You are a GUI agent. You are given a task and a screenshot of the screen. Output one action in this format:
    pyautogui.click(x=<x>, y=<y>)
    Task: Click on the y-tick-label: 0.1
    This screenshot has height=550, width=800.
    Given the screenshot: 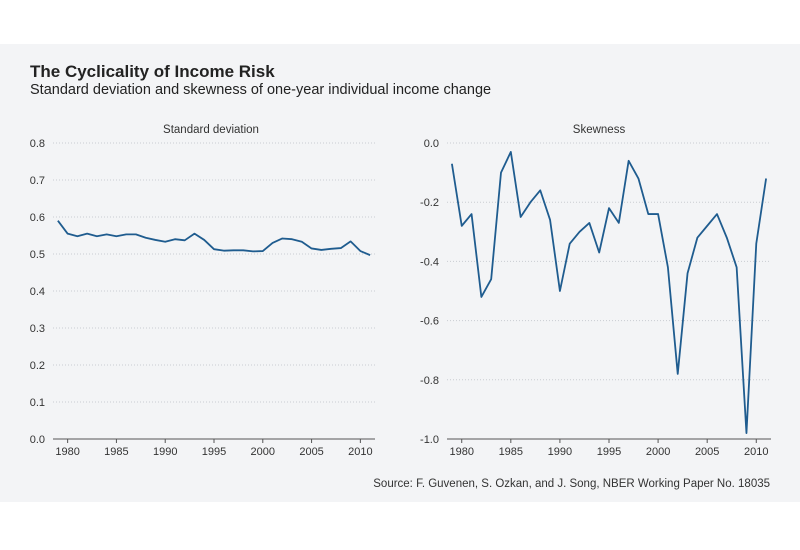 What is the action you would take?
    pyautogui.click(x=37, y=403)
    